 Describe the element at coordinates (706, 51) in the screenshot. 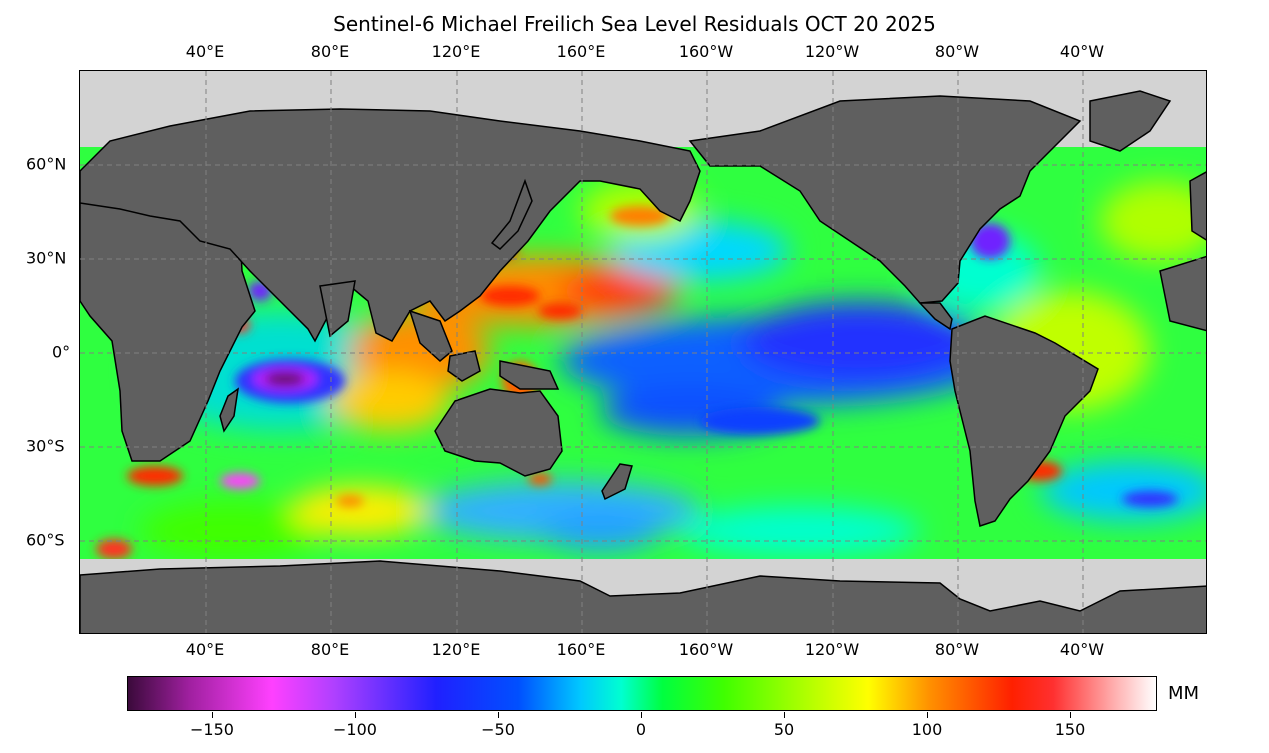

I see `lon-tick-top: 160°W` at that location.